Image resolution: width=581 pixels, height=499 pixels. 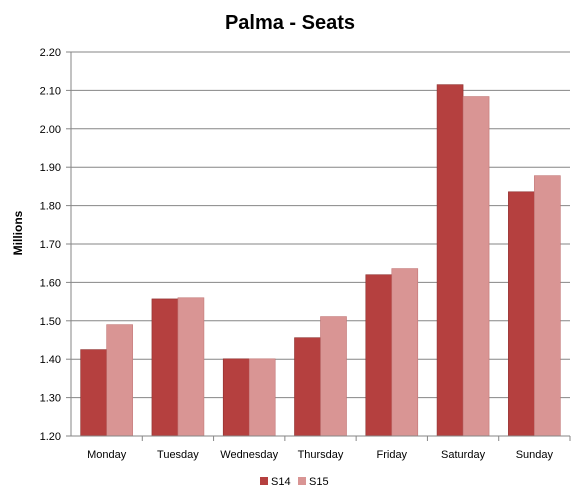 I want to click on x-category-label-friday: Friday, so click(x=392, y=455).